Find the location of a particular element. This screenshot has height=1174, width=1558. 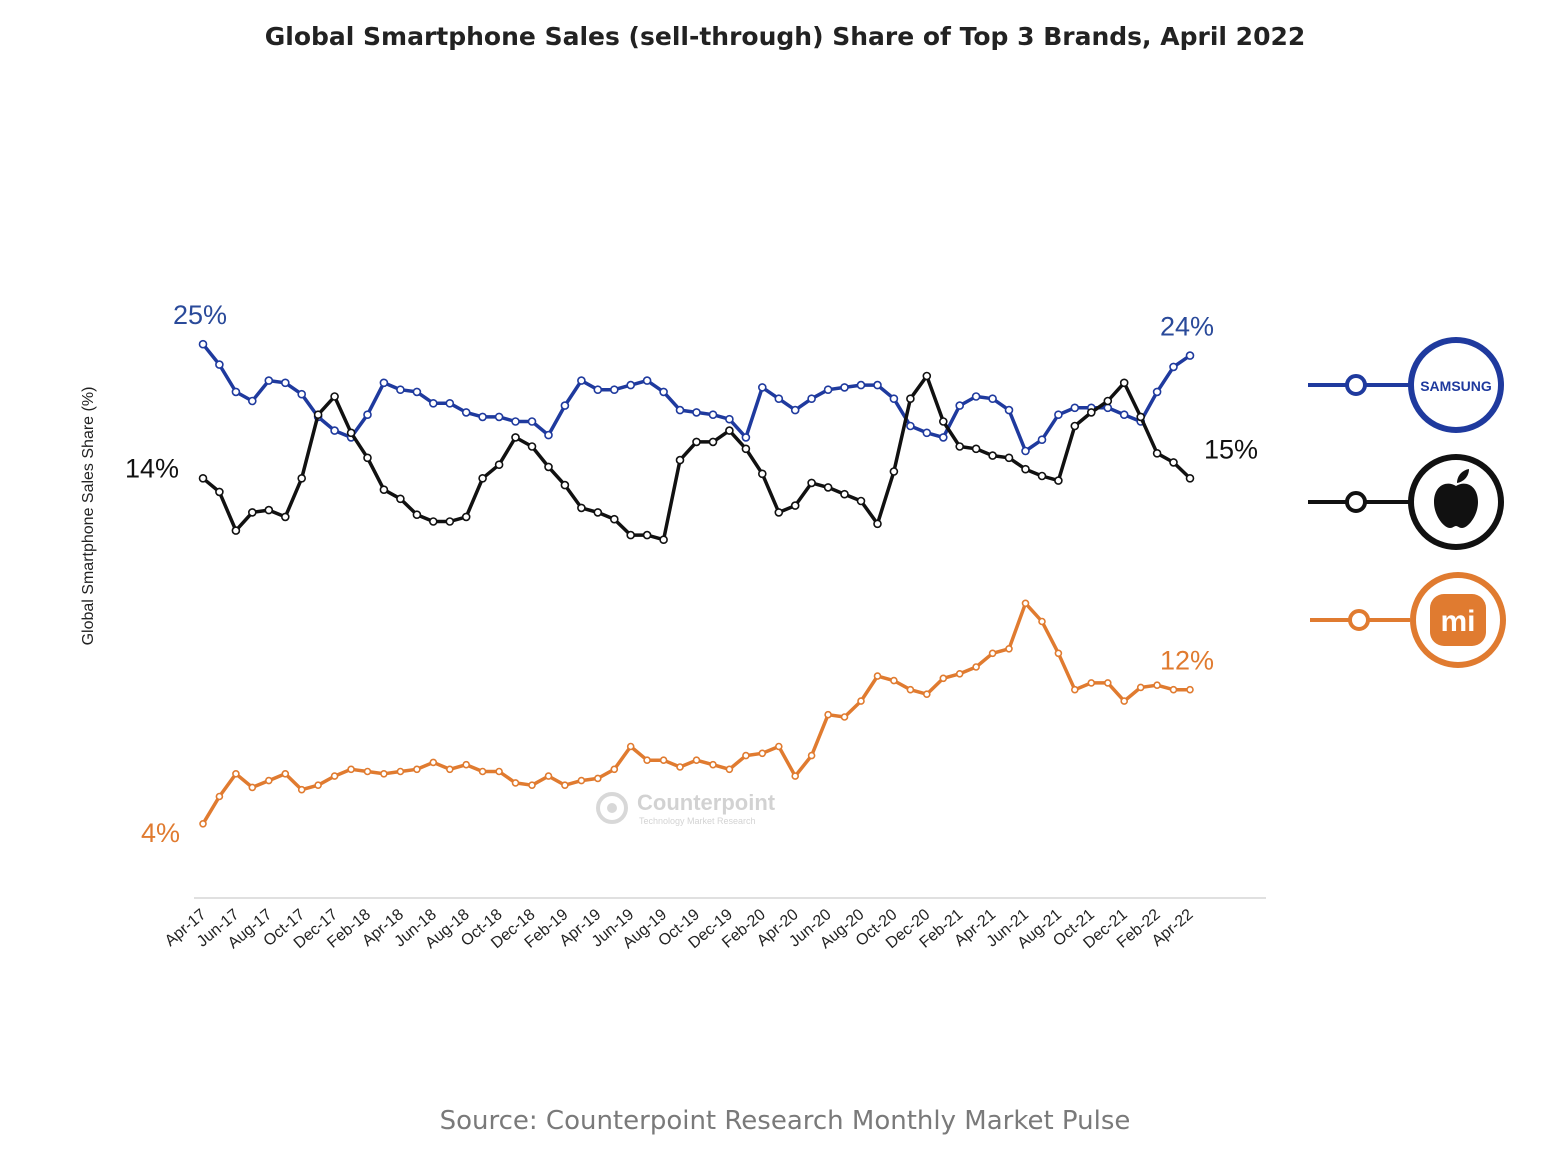

legend-xiaomi: mi is located at coordinates (1408, 620).